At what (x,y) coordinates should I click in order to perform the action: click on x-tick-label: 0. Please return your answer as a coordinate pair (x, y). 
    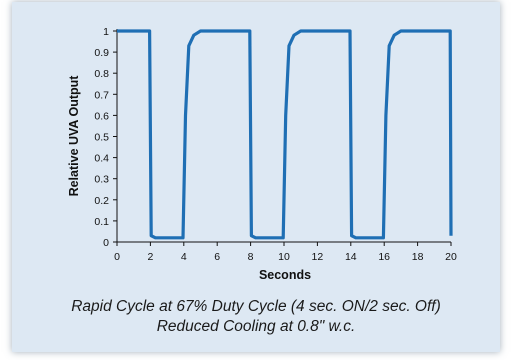
    Looking at the image, I should click on (117, 257).